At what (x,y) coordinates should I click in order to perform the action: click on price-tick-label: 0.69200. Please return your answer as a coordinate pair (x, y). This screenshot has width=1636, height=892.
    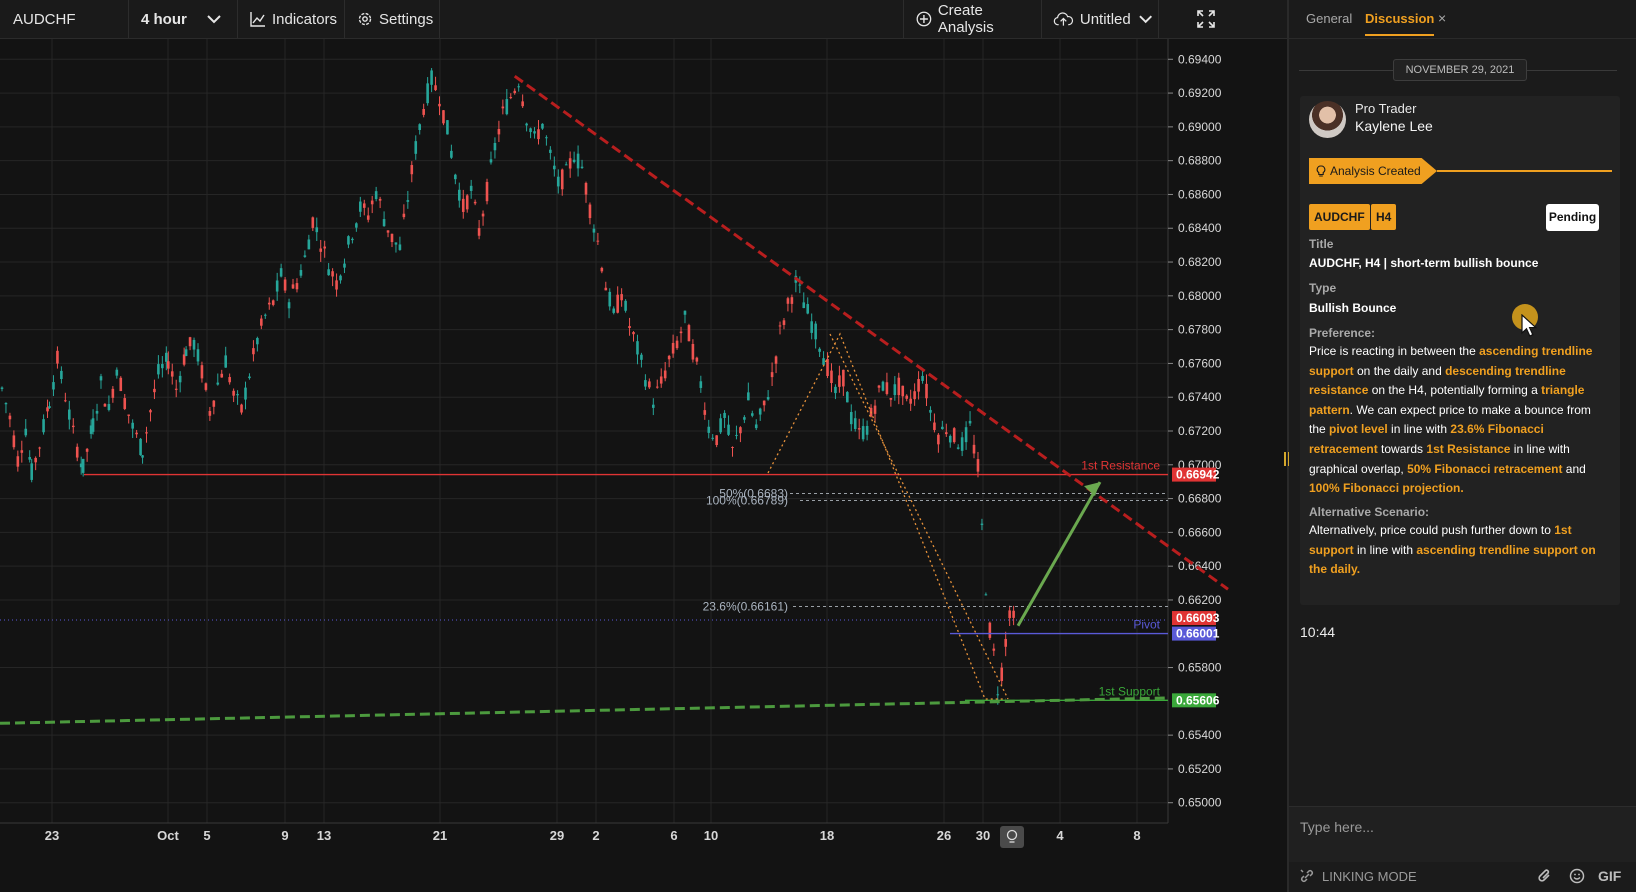
    Looking at the image, I should click on (1200, 93).